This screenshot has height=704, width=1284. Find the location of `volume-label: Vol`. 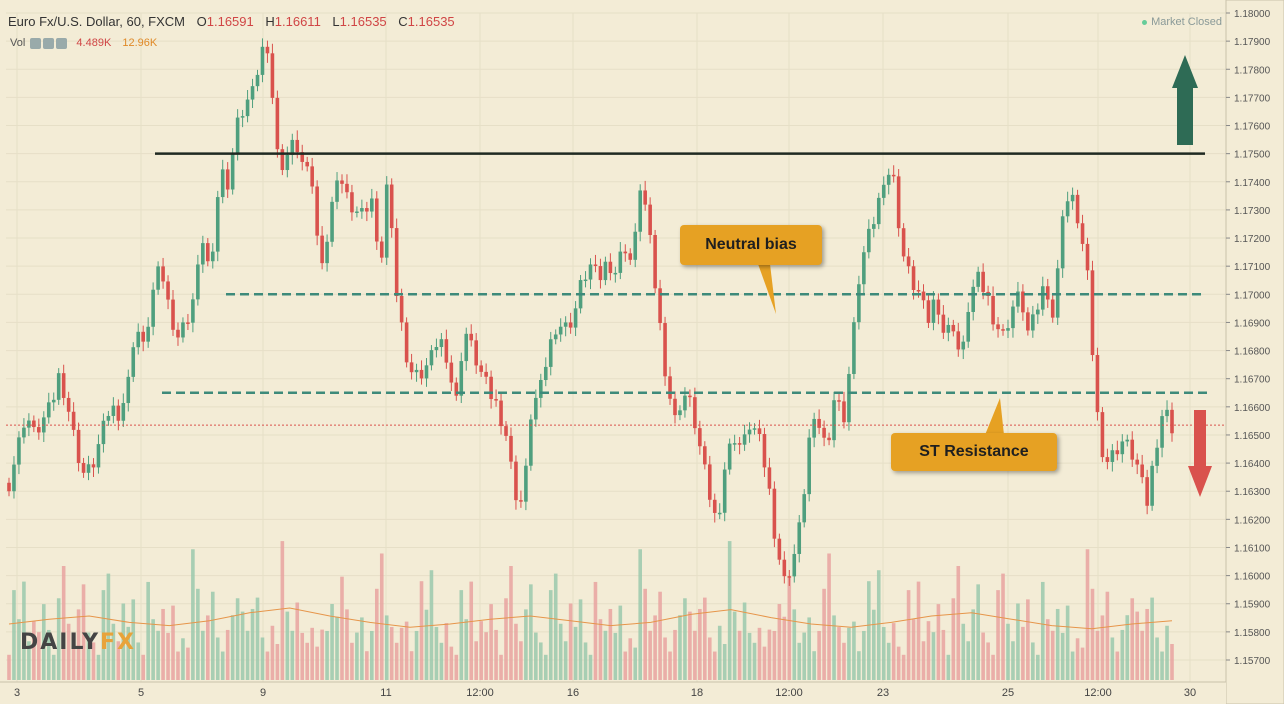

volume-label: Vol is located at coordinates (18, 43).